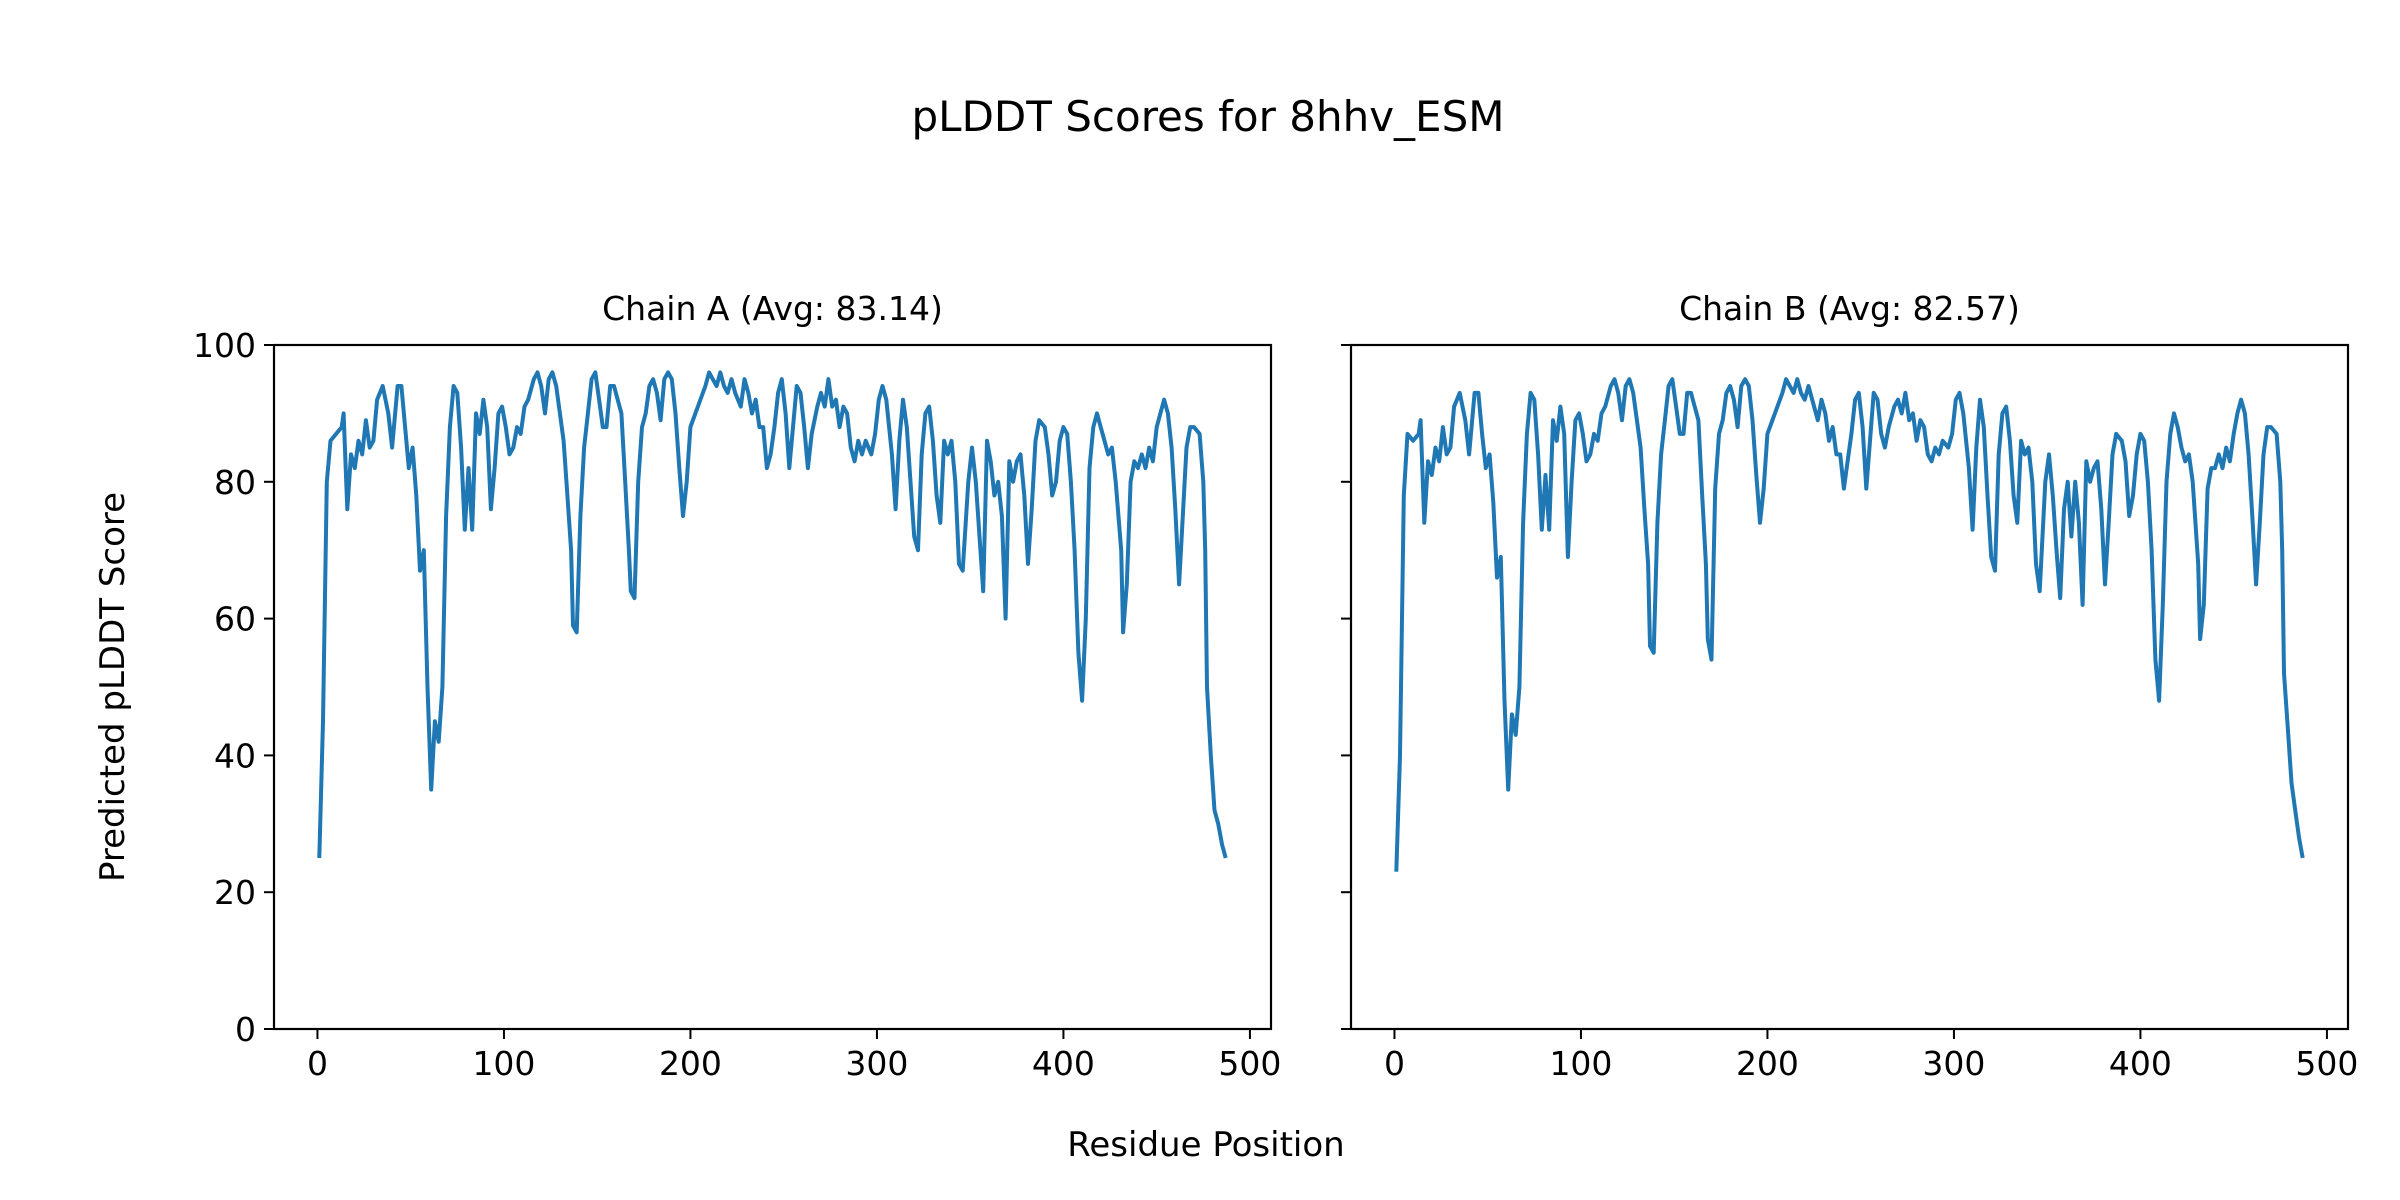 The image size is (2400, 1200). I want to click on y-axis-label: Predicted pLDDT Score, so click(113, 687).